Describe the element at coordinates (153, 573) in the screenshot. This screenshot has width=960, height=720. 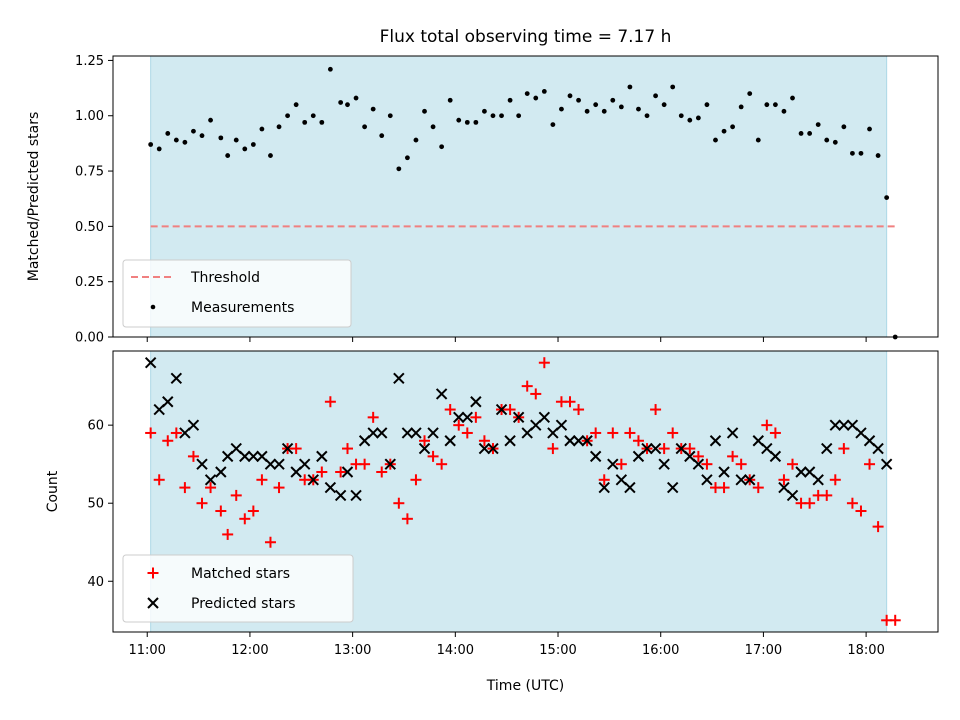
I see `legend-plus-glyph` at that location.